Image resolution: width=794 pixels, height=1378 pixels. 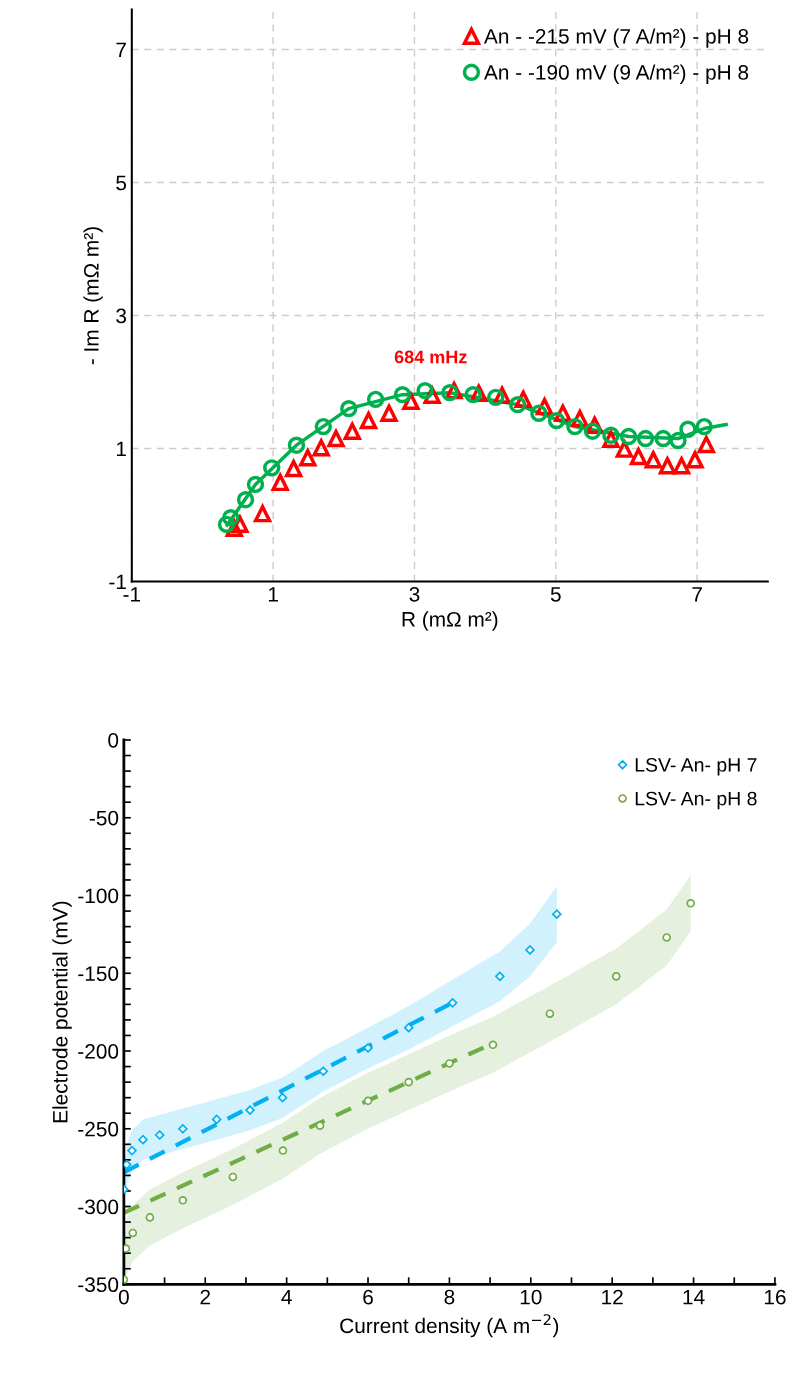 What do you see at coordinates (450, 621) in the screenshot?
I see `x-axis-title: R (mΩ m²)` at bounding box center [450, 621].